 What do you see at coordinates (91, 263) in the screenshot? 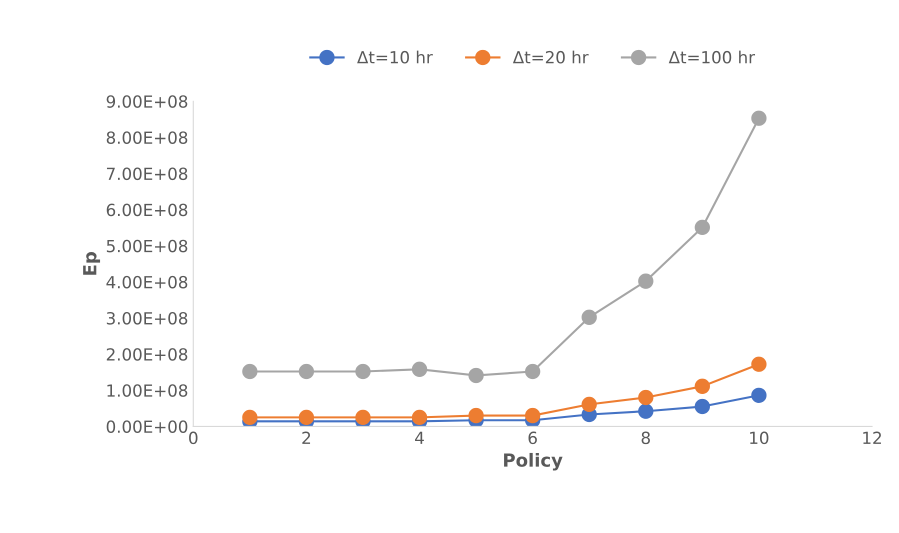
I see `y-axis-title: Ep` at bounding box center [91, 263].